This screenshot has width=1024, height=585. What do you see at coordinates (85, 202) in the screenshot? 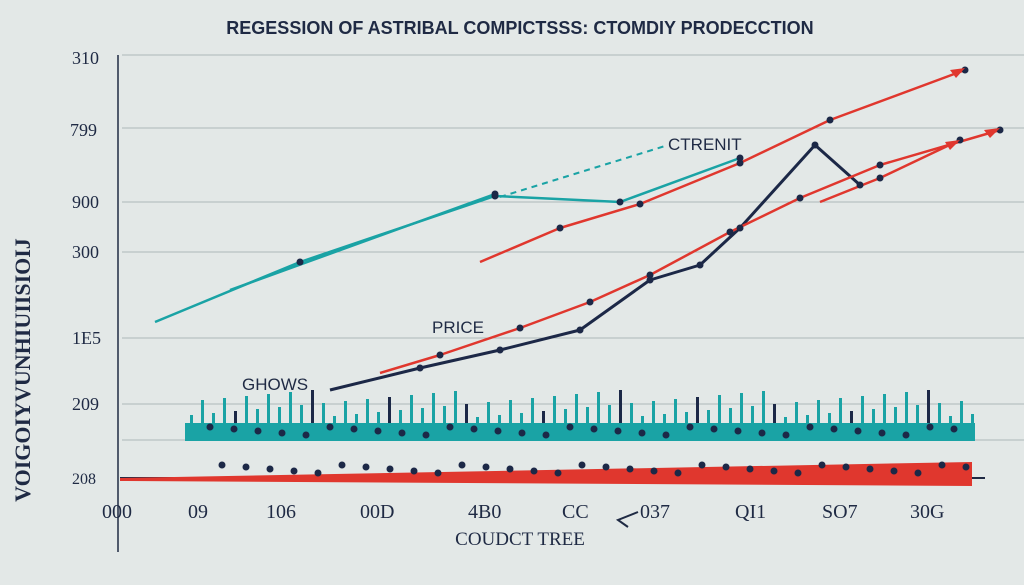
I see `y-tick-label: 900` at bounding box center [85, 202].